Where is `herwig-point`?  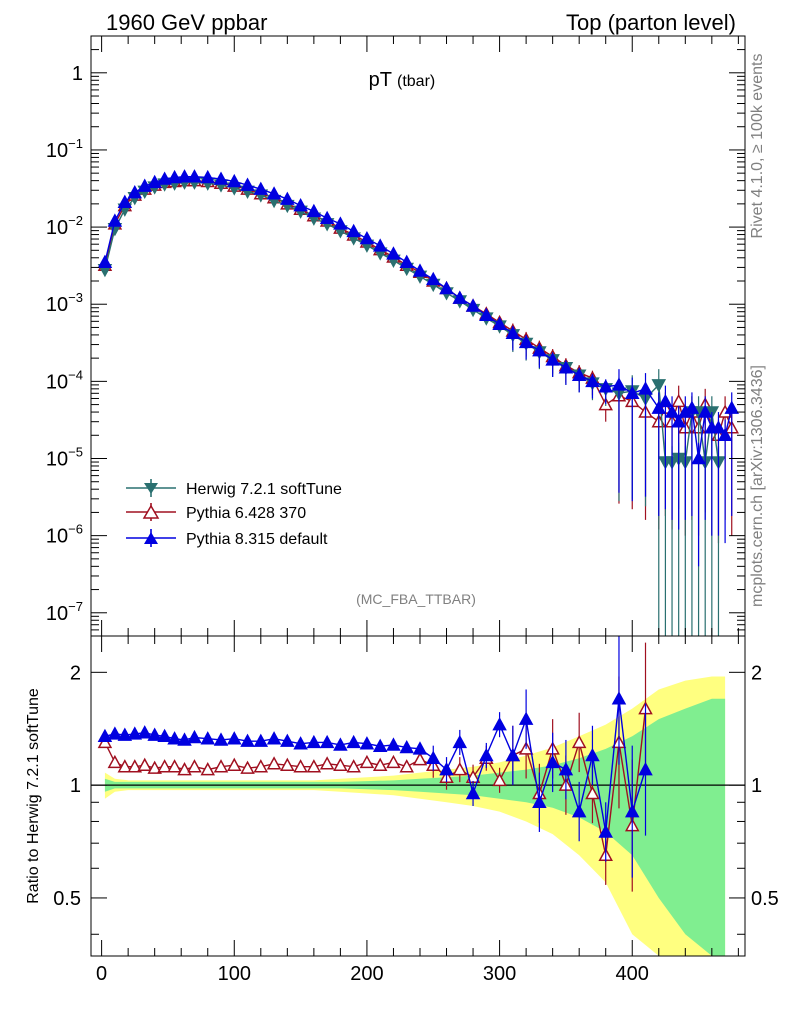 herwig-point is located at coordinates (659, 386).